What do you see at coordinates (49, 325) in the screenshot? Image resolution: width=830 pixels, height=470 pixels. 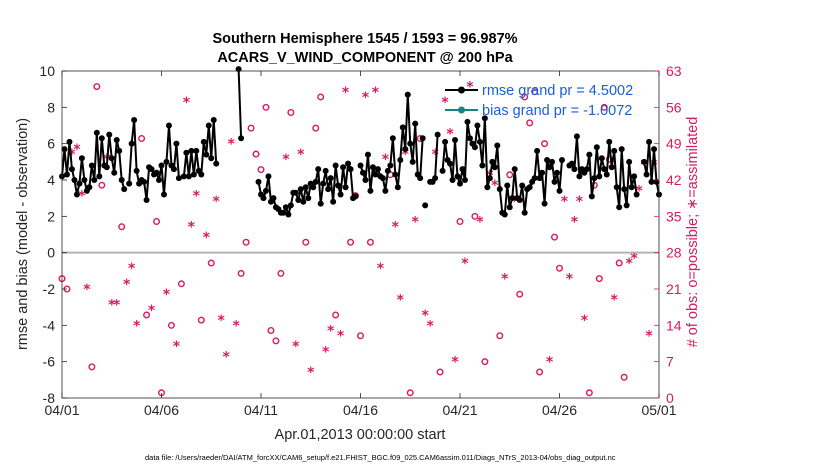 I see `y-tick-label: -4` at bounding box center [49, 325].